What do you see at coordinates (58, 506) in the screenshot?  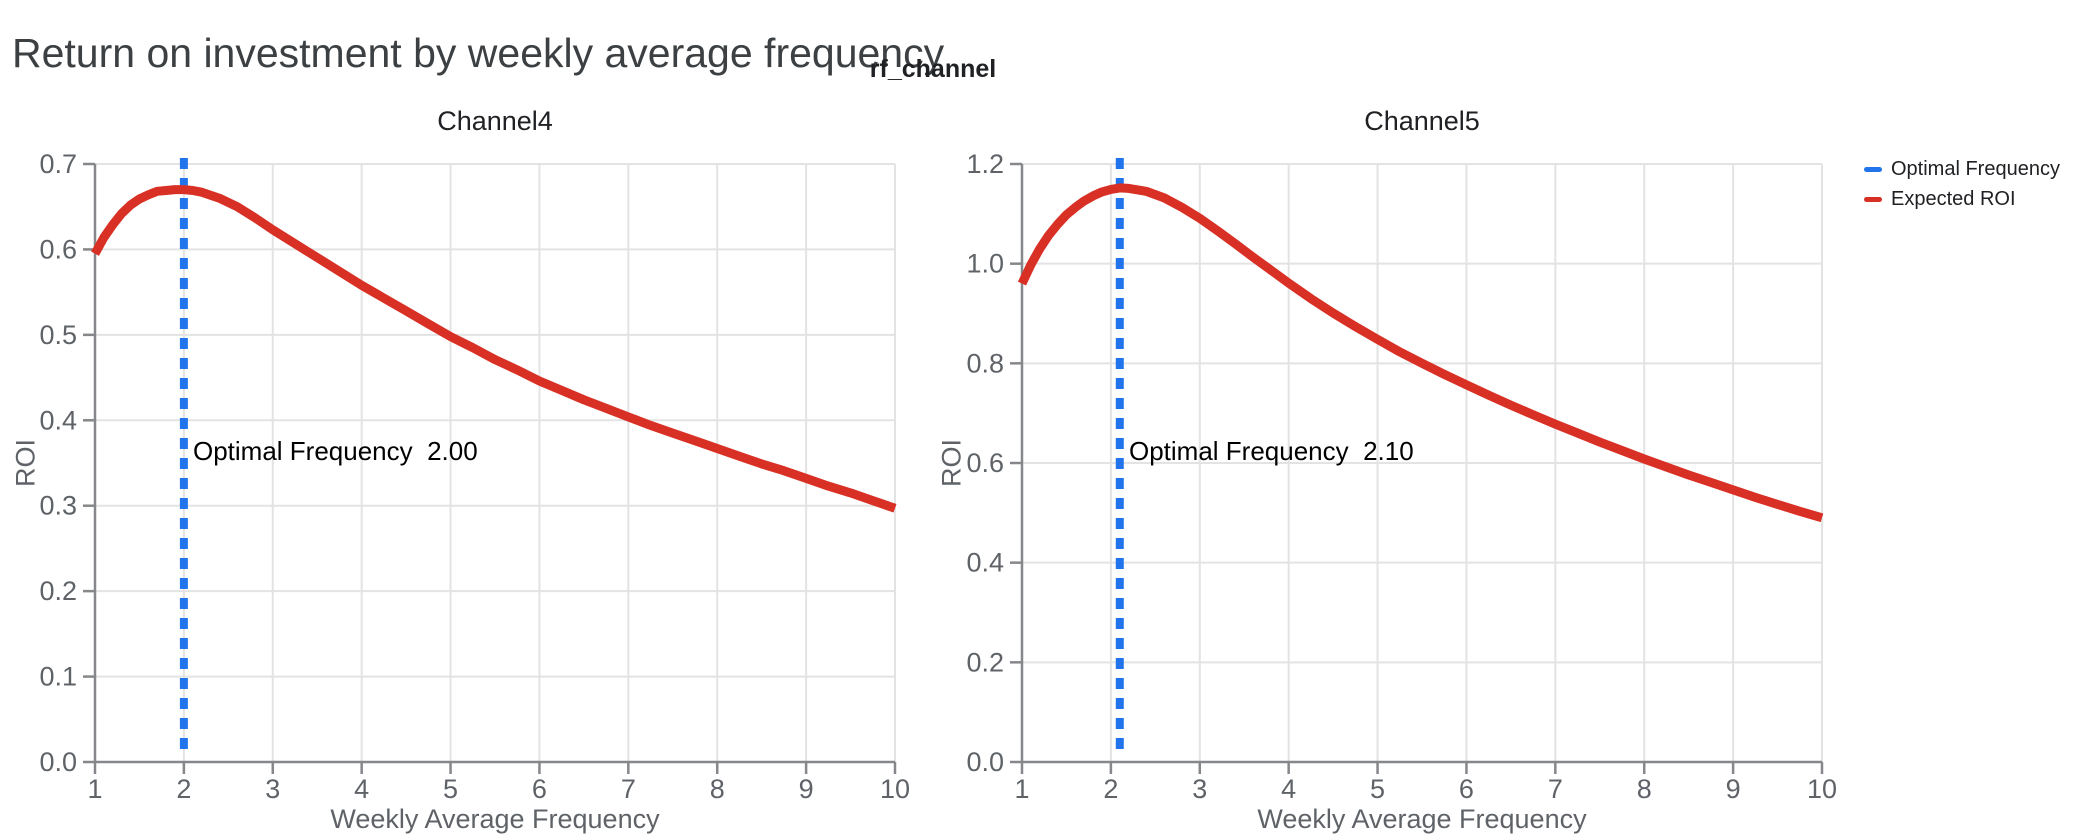 I see `y-tick-label: 0.3` at bounding box center [58, 506].